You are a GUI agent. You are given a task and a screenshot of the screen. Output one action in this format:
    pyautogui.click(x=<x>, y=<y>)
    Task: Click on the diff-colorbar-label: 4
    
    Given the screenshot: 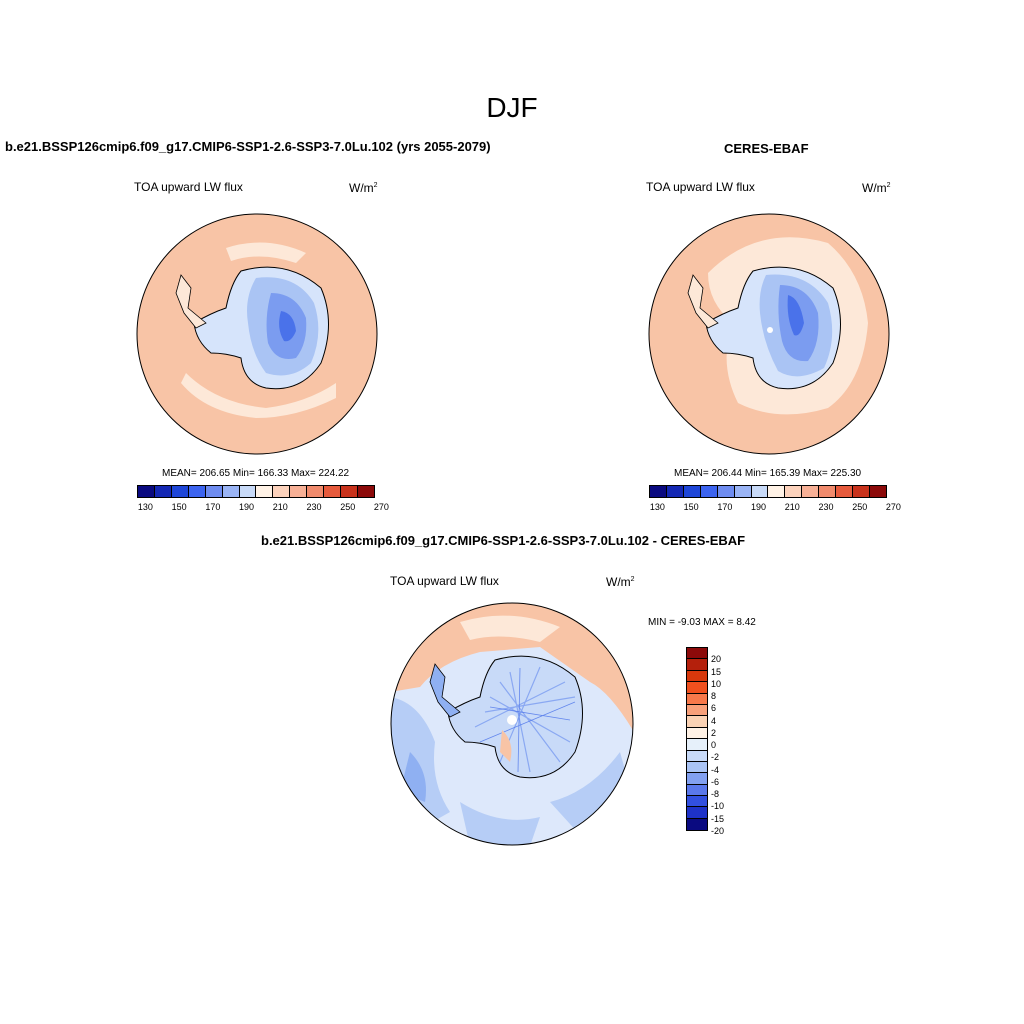 What is the action you would take?
    pyautogui.click(x=714, y=720)
    